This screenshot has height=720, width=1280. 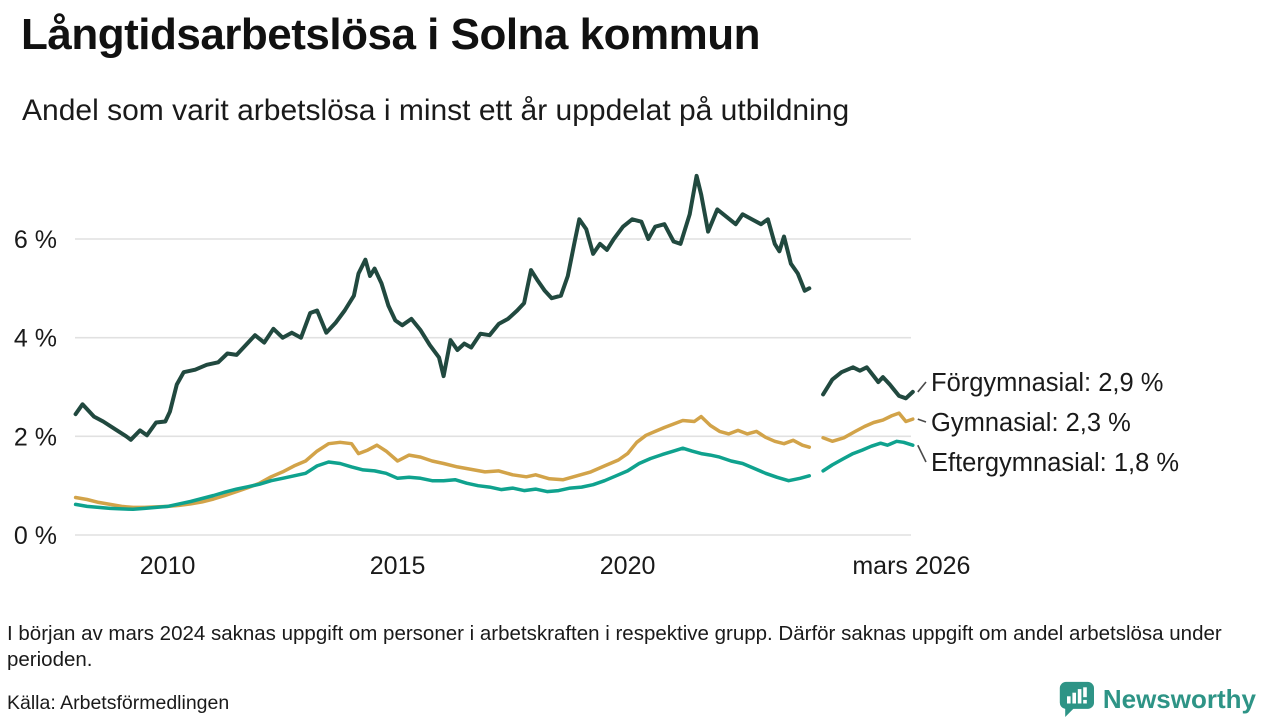 What do you see at coordinates (922, 420) in the screenshot?
I see `legend-connector-gymnasial` at bounding box center [922, 420].